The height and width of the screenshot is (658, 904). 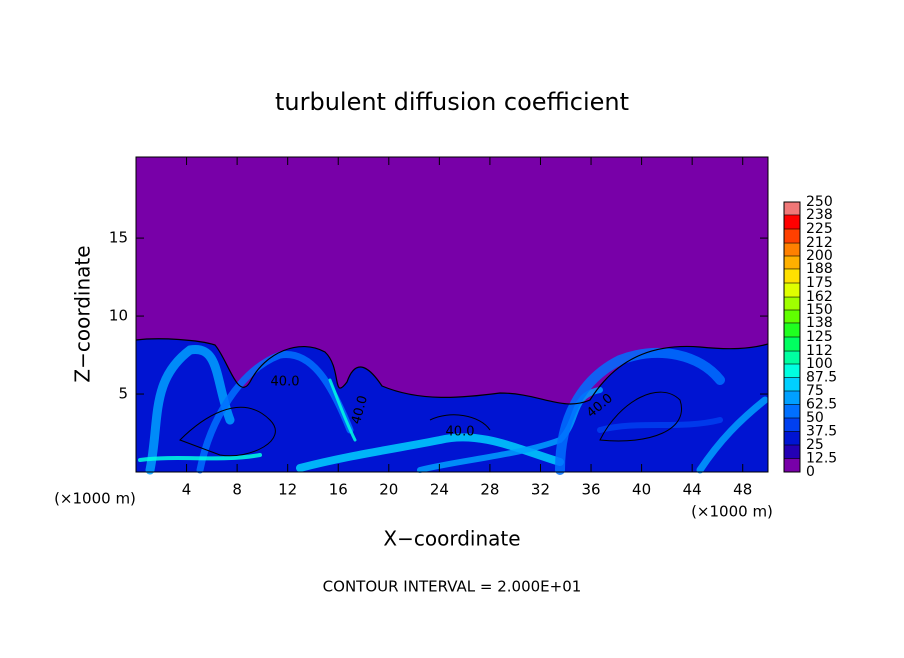 I want to click on colorbar-label: 75, so click(x=815, y=391).